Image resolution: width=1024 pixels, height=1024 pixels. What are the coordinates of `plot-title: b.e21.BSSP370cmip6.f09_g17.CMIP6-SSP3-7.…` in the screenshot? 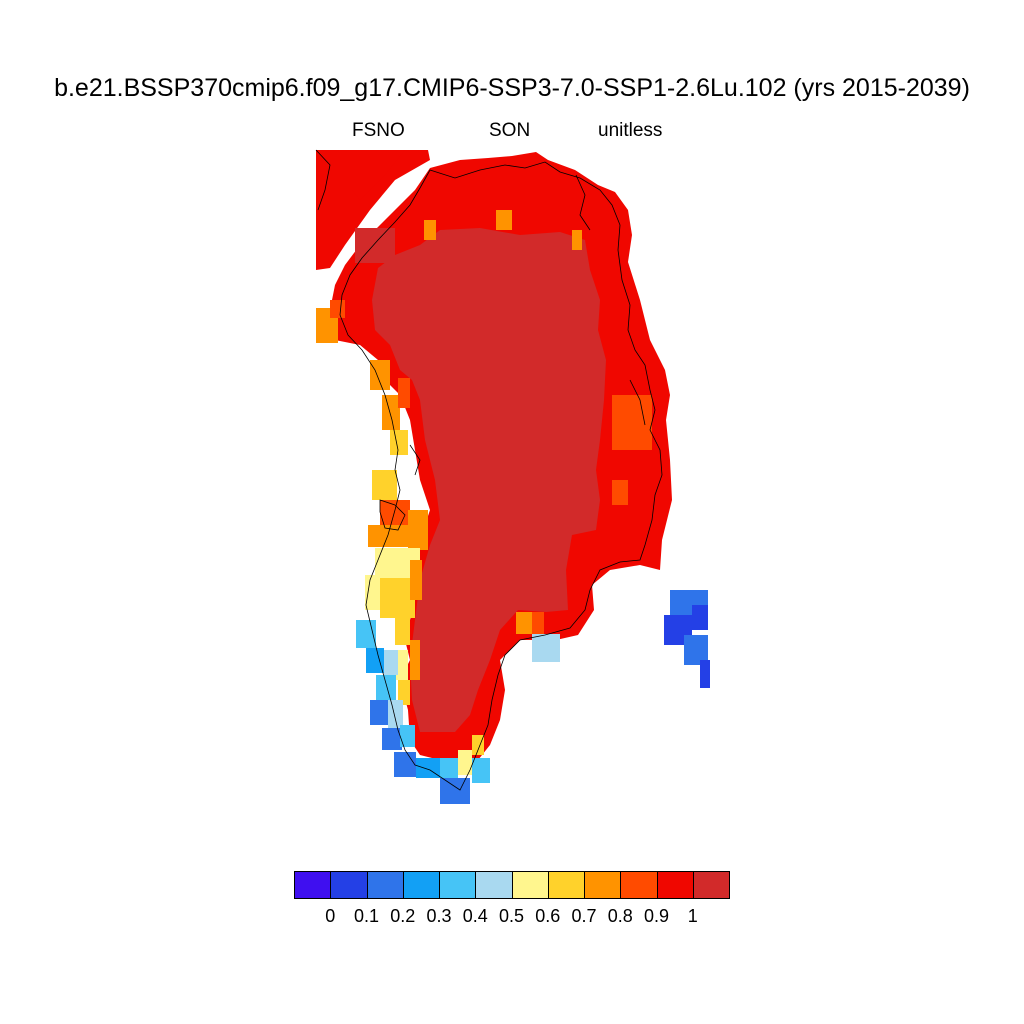 It's located at (512, 88).